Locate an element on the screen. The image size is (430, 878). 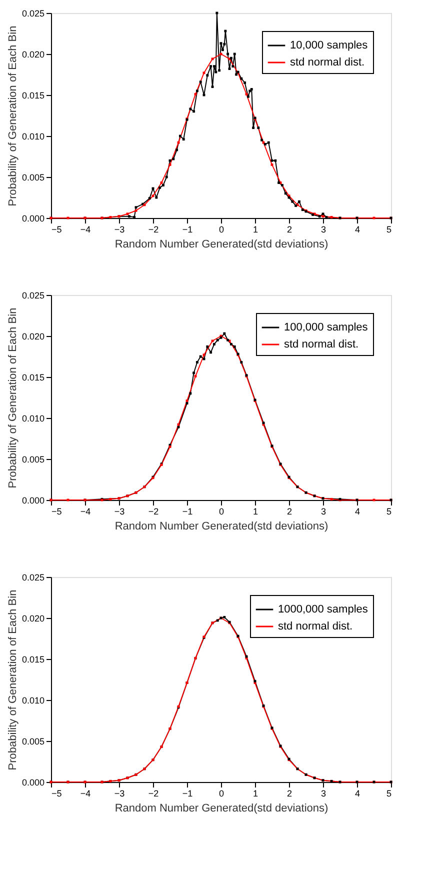
legend-label: 100,000 samples is located at coordinates (326, 328).